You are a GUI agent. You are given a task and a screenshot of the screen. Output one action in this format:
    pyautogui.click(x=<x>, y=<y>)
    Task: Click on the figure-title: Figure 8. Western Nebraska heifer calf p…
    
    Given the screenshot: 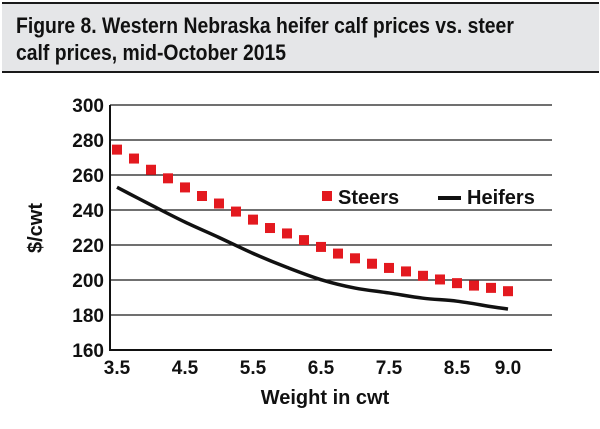 What is the action you would take?
    pyautogui.click(x=265, y=39)
    